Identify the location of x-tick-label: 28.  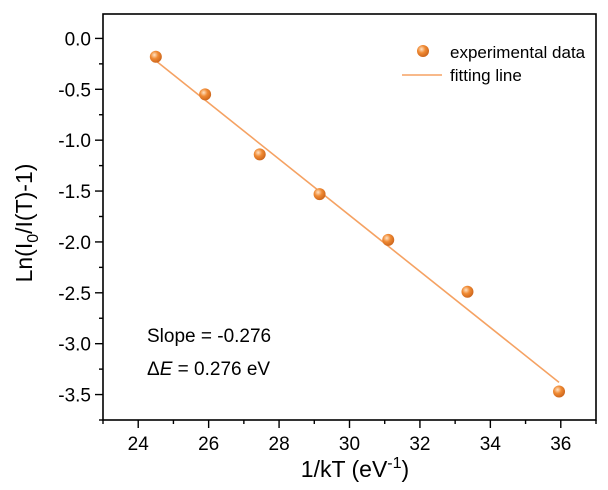
(279, 444).